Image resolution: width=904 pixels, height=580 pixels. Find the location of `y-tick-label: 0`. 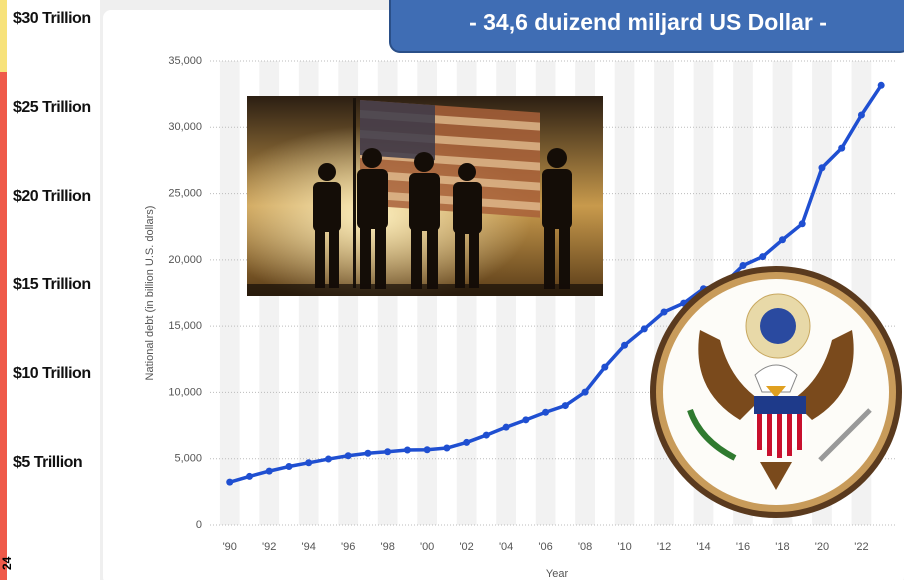

y-tick-label: 0 is located at coordinates (199, 525).